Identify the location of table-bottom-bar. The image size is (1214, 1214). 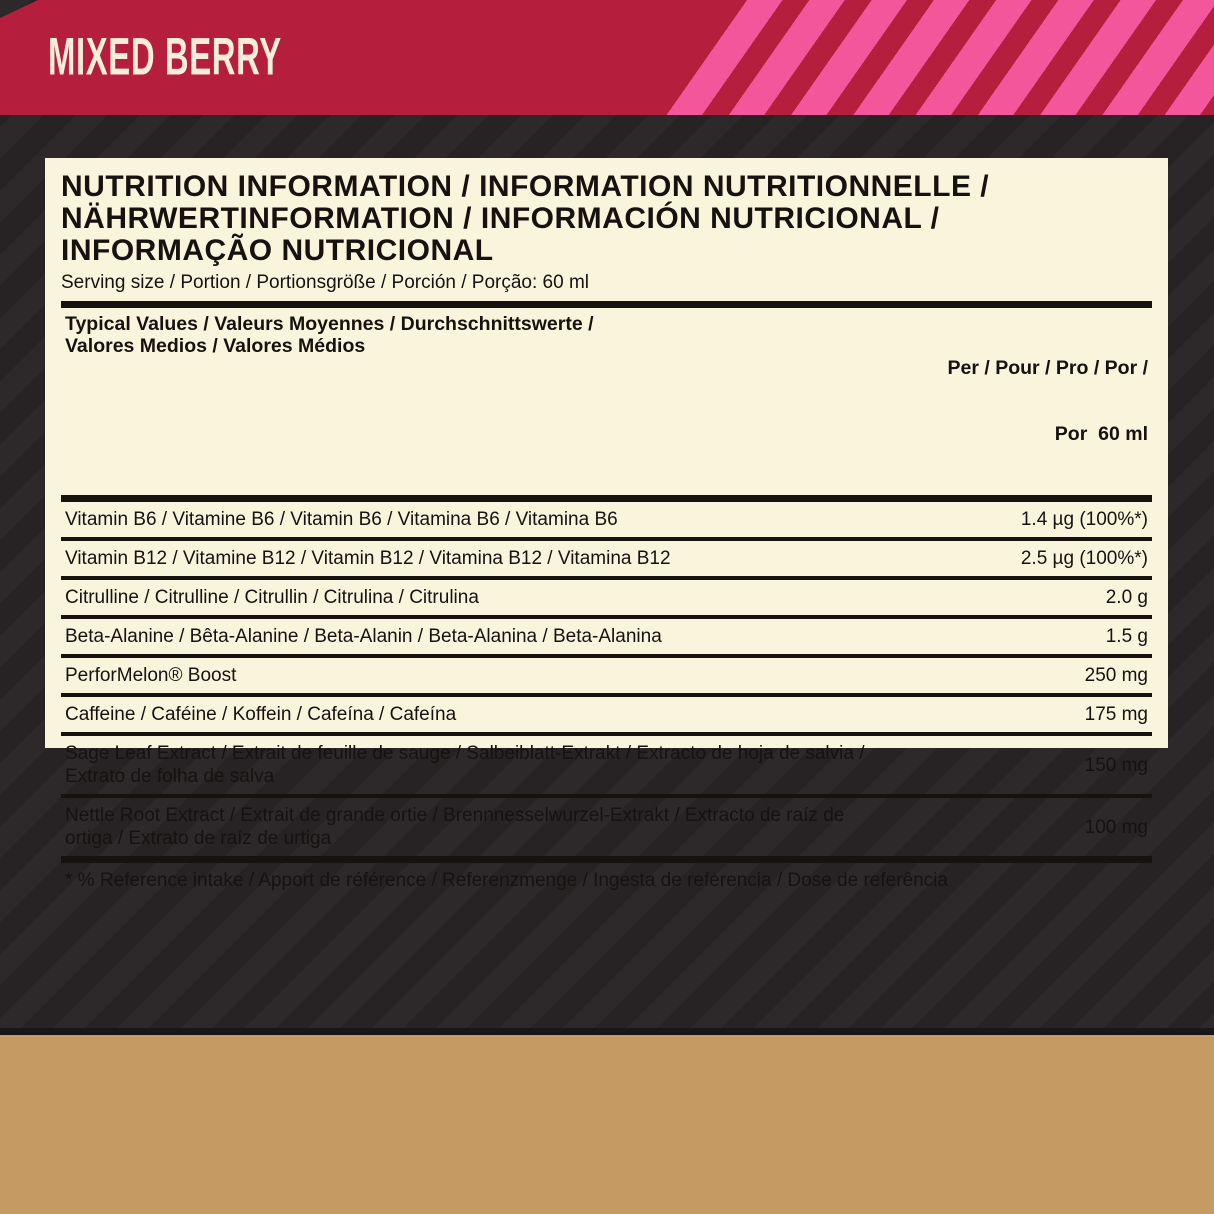
(606, 859).